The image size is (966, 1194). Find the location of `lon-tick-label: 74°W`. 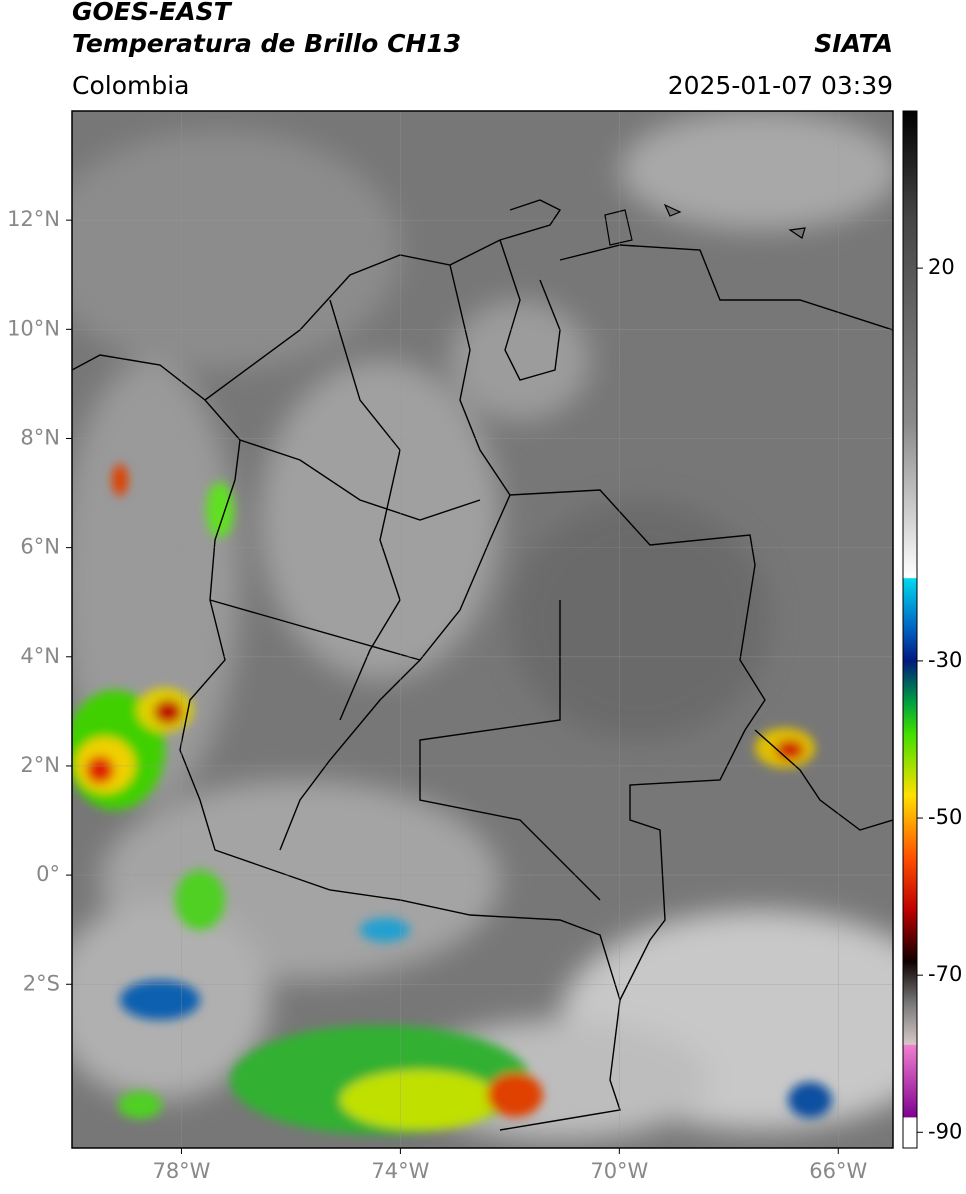

lon-tick-label: 74°W is located at coordinates (400, 1171).